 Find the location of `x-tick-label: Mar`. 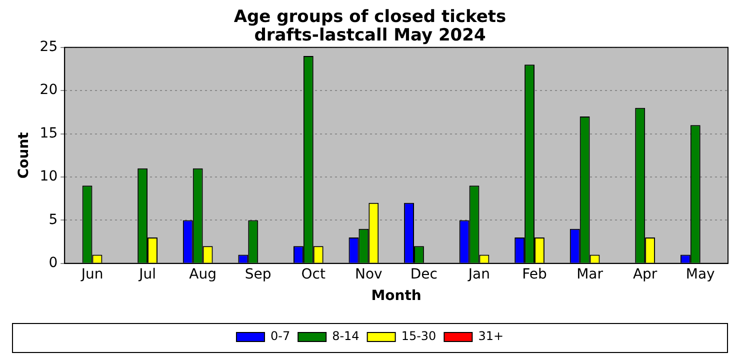

x-tick-label: Mar is located at coordinates (590, 274).